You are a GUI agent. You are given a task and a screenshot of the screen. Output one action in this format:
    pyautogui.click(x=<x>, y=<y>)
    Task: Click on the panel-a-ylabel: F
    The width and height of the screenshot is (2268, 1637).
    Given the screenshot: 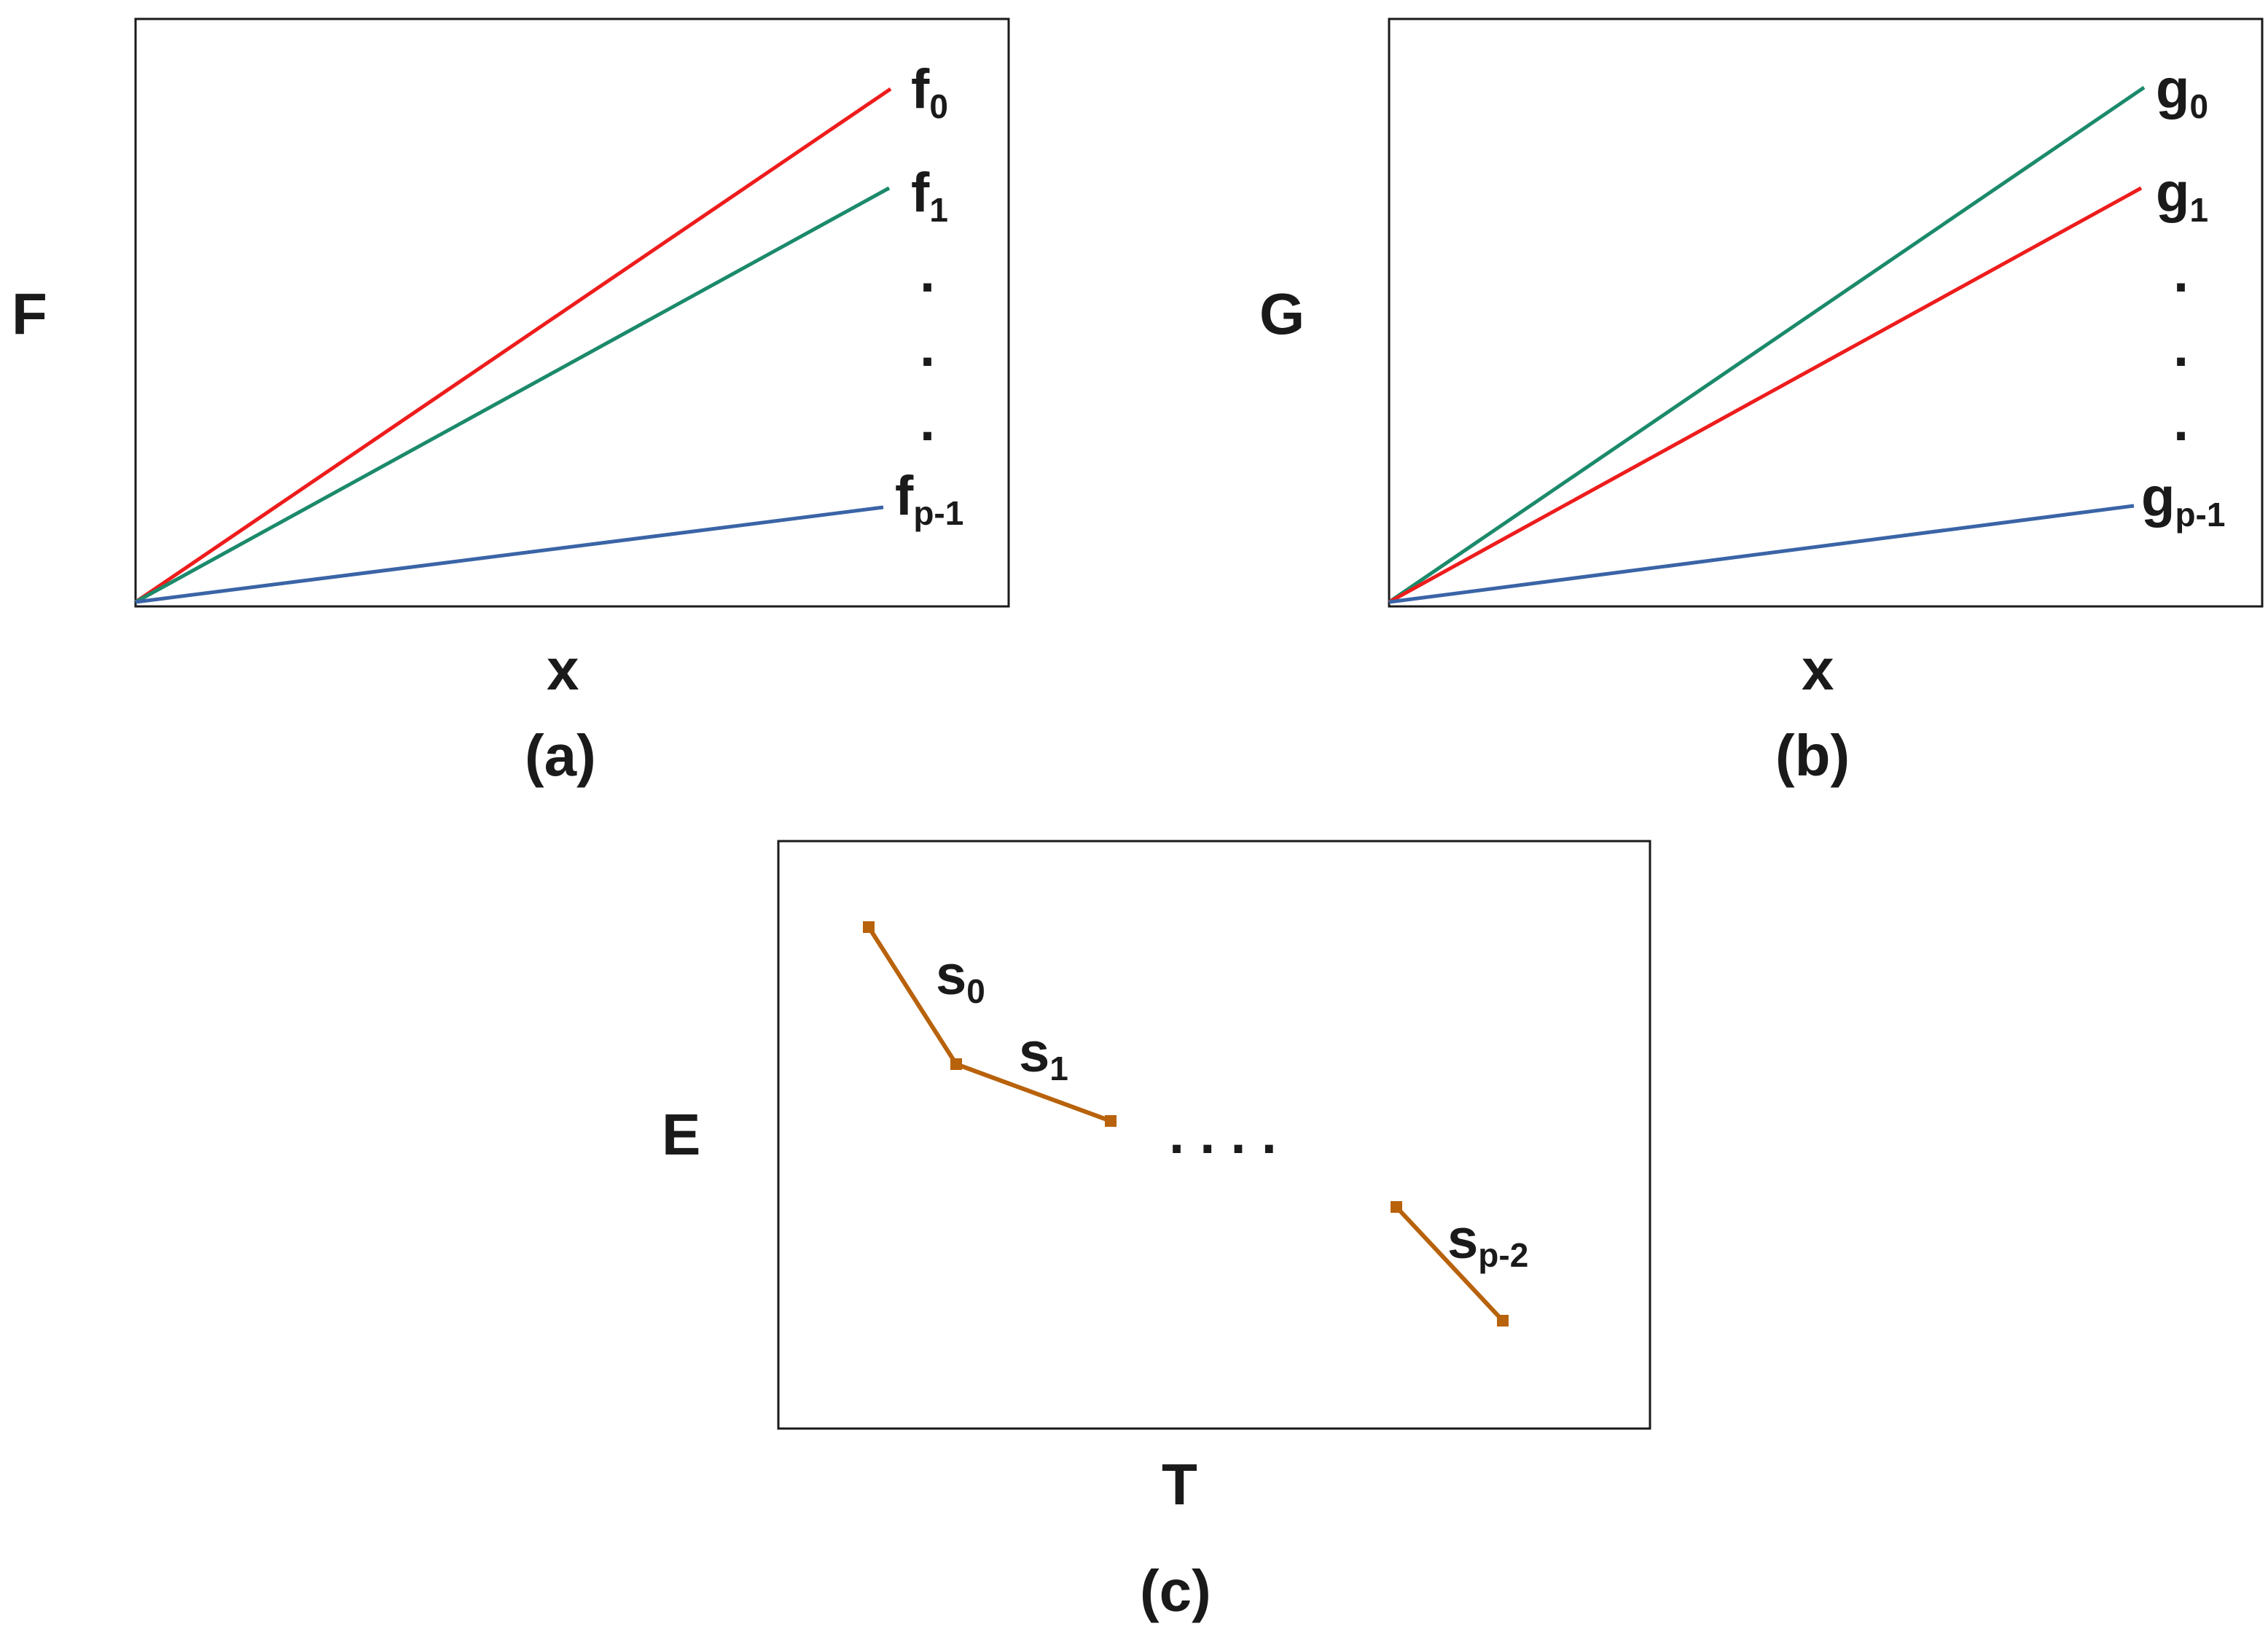 What is the action you would take?
    pyautogui.click(x=29, y=313)
    